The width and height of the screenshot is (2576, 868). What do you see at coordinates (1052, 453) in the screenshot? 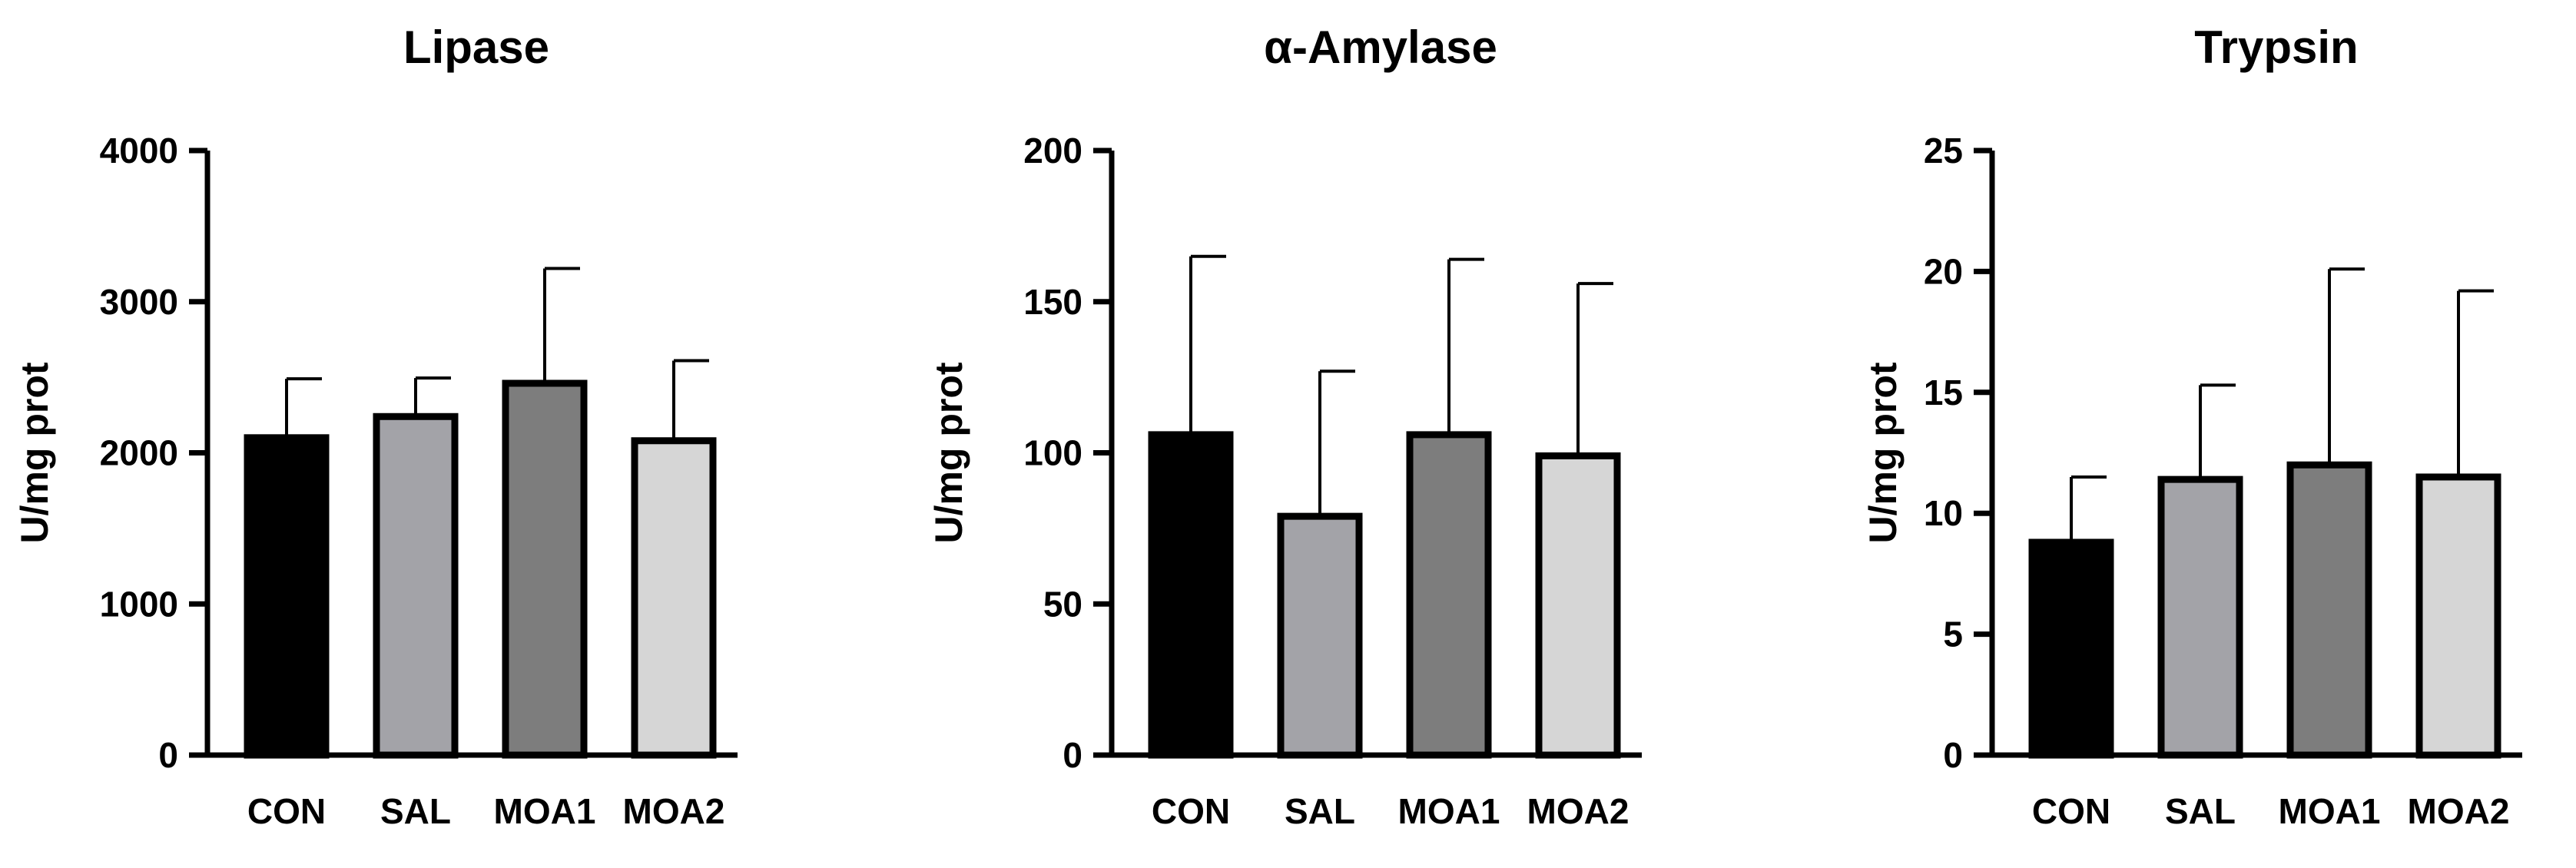
I see `y-tick-label: 100` at bounding box center [1052, 453].